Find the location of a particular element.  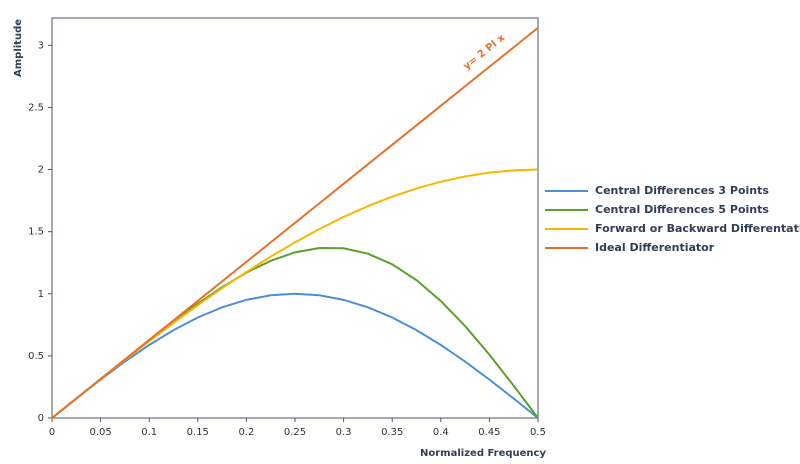

annotation: y= 2 PI x is located at coordinates (484, 52).